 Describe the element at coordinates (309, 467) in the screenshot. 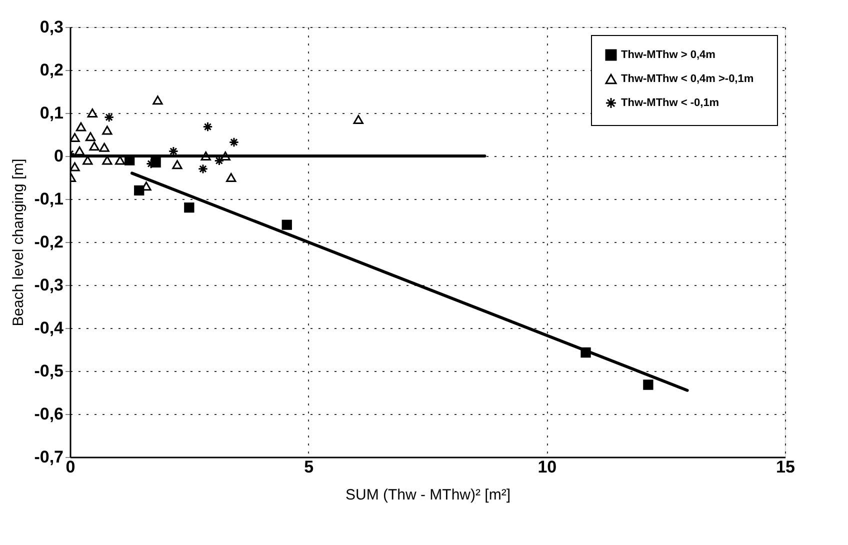

I see `x-tick-label: 5` at that location.